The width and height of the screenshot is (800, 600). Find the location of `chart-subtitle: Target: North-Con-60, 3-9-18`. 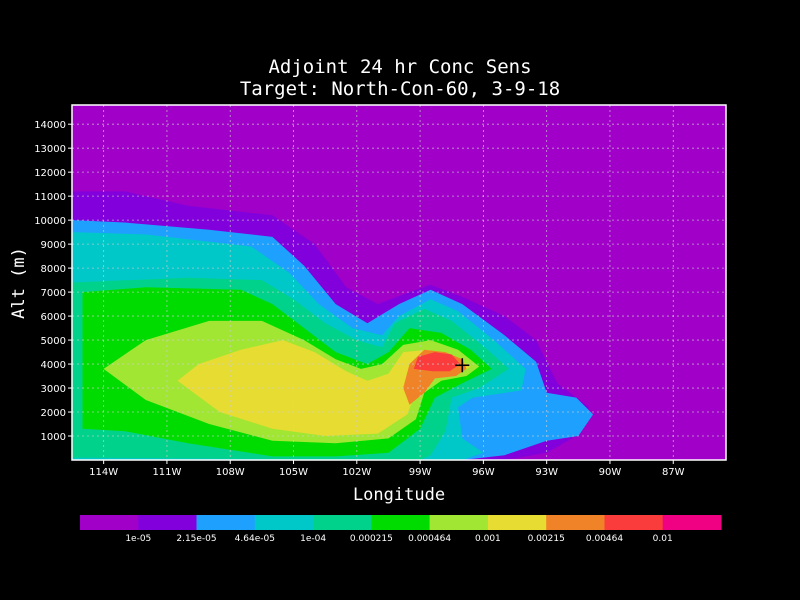

chart-subtitle: Target: North-Con-60, 3-9-18 is located at coordinates (400, 89).